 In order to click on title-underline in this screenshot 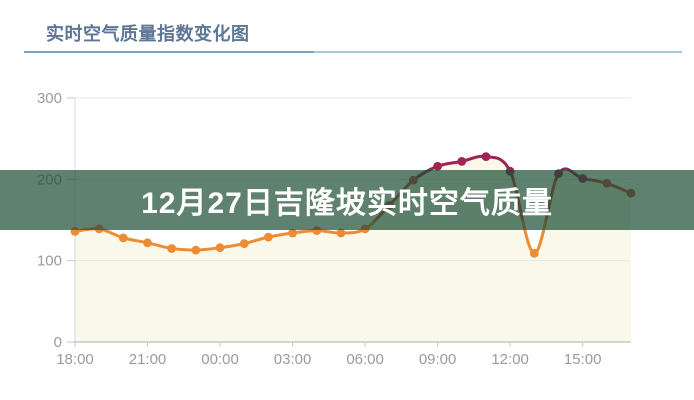, I will do `click(353, 52)`.